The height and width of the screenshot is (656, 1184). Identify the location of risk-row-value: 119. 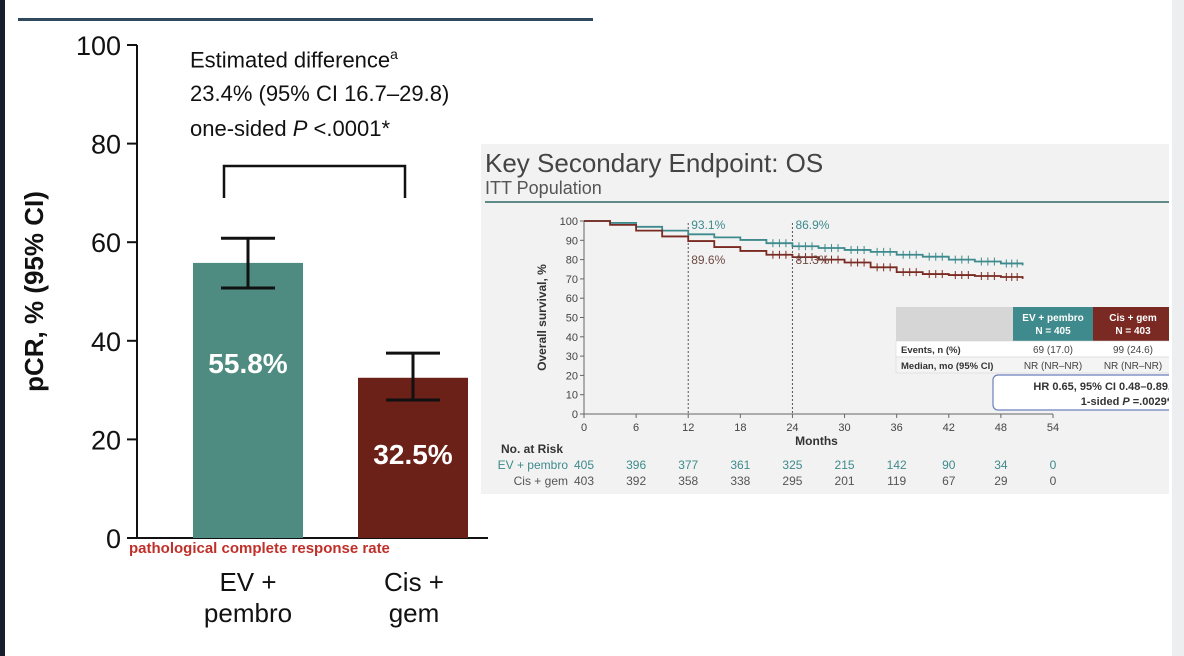
(896, 481).